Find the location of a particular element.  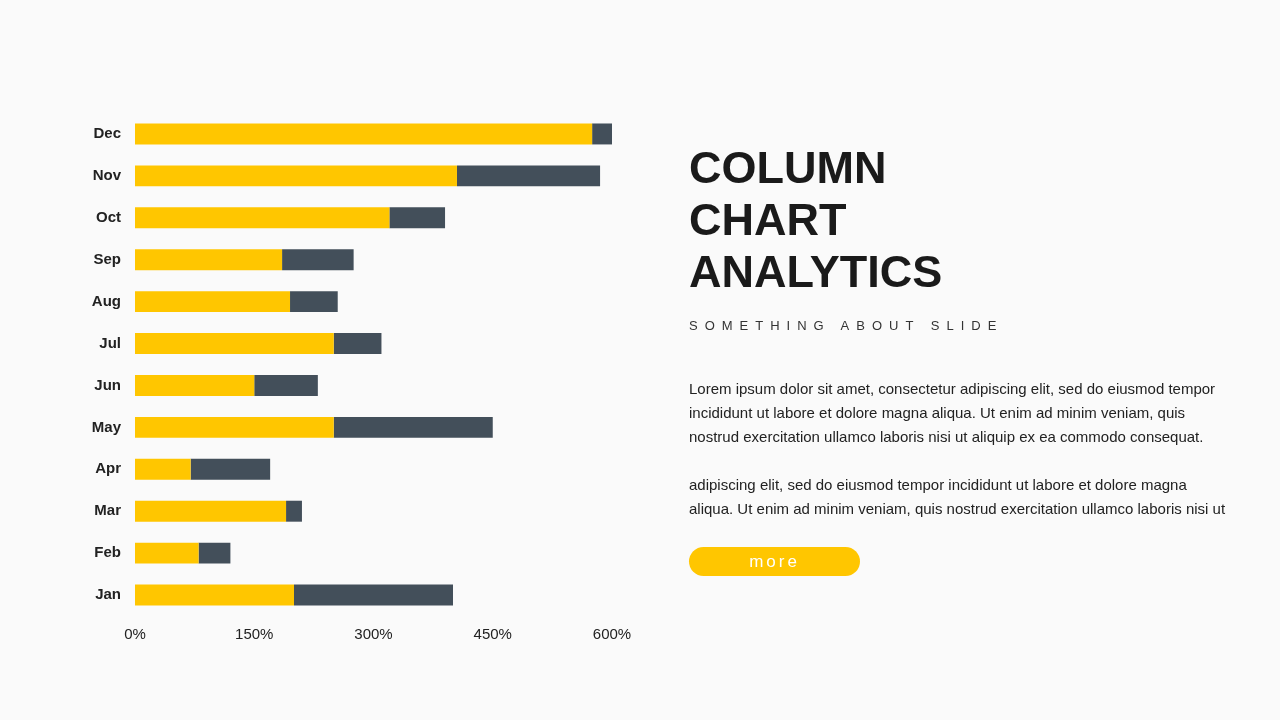

y-tick-label: Dec is located at coordinates (107, 133).